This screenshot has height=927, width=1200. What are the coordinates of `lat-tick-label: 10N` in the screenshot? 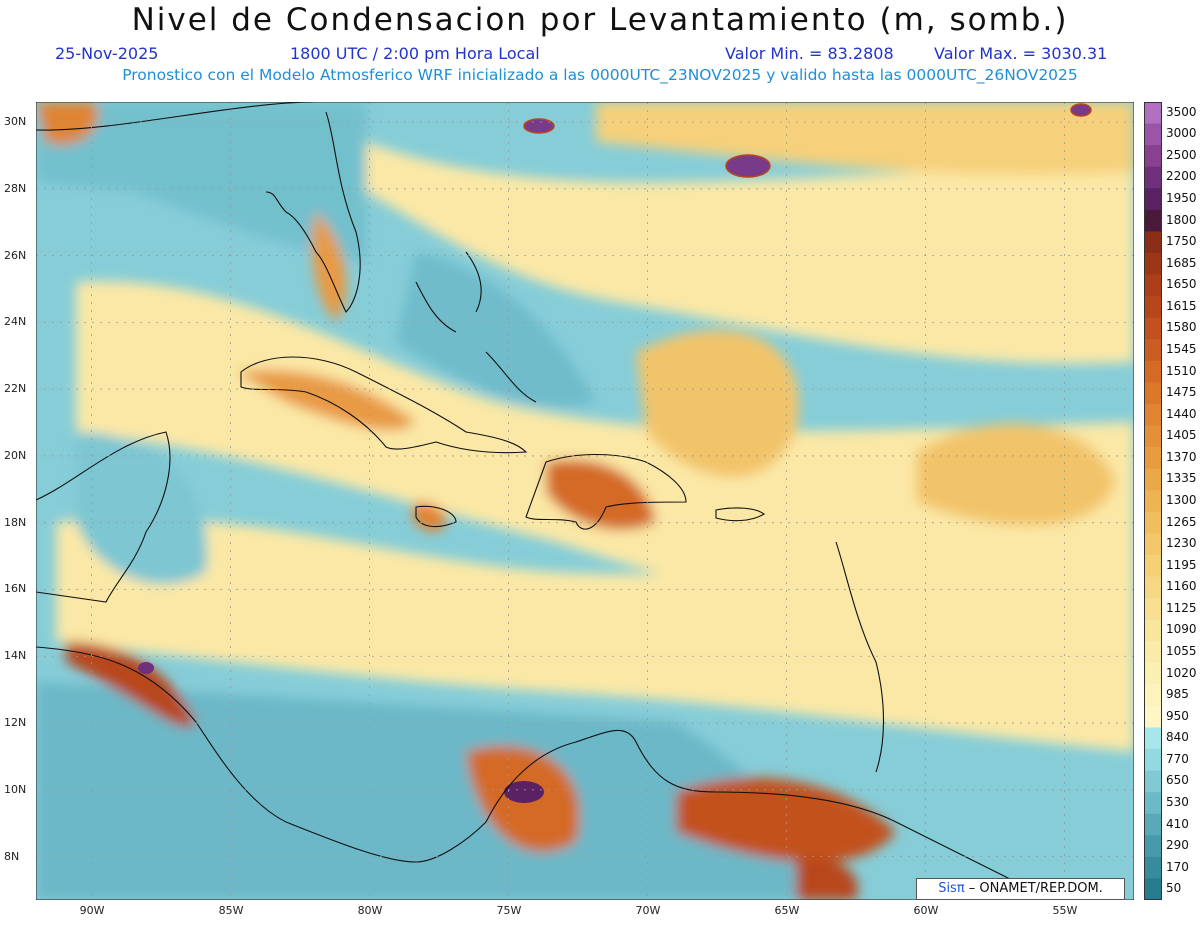 It's located at (15, 789).